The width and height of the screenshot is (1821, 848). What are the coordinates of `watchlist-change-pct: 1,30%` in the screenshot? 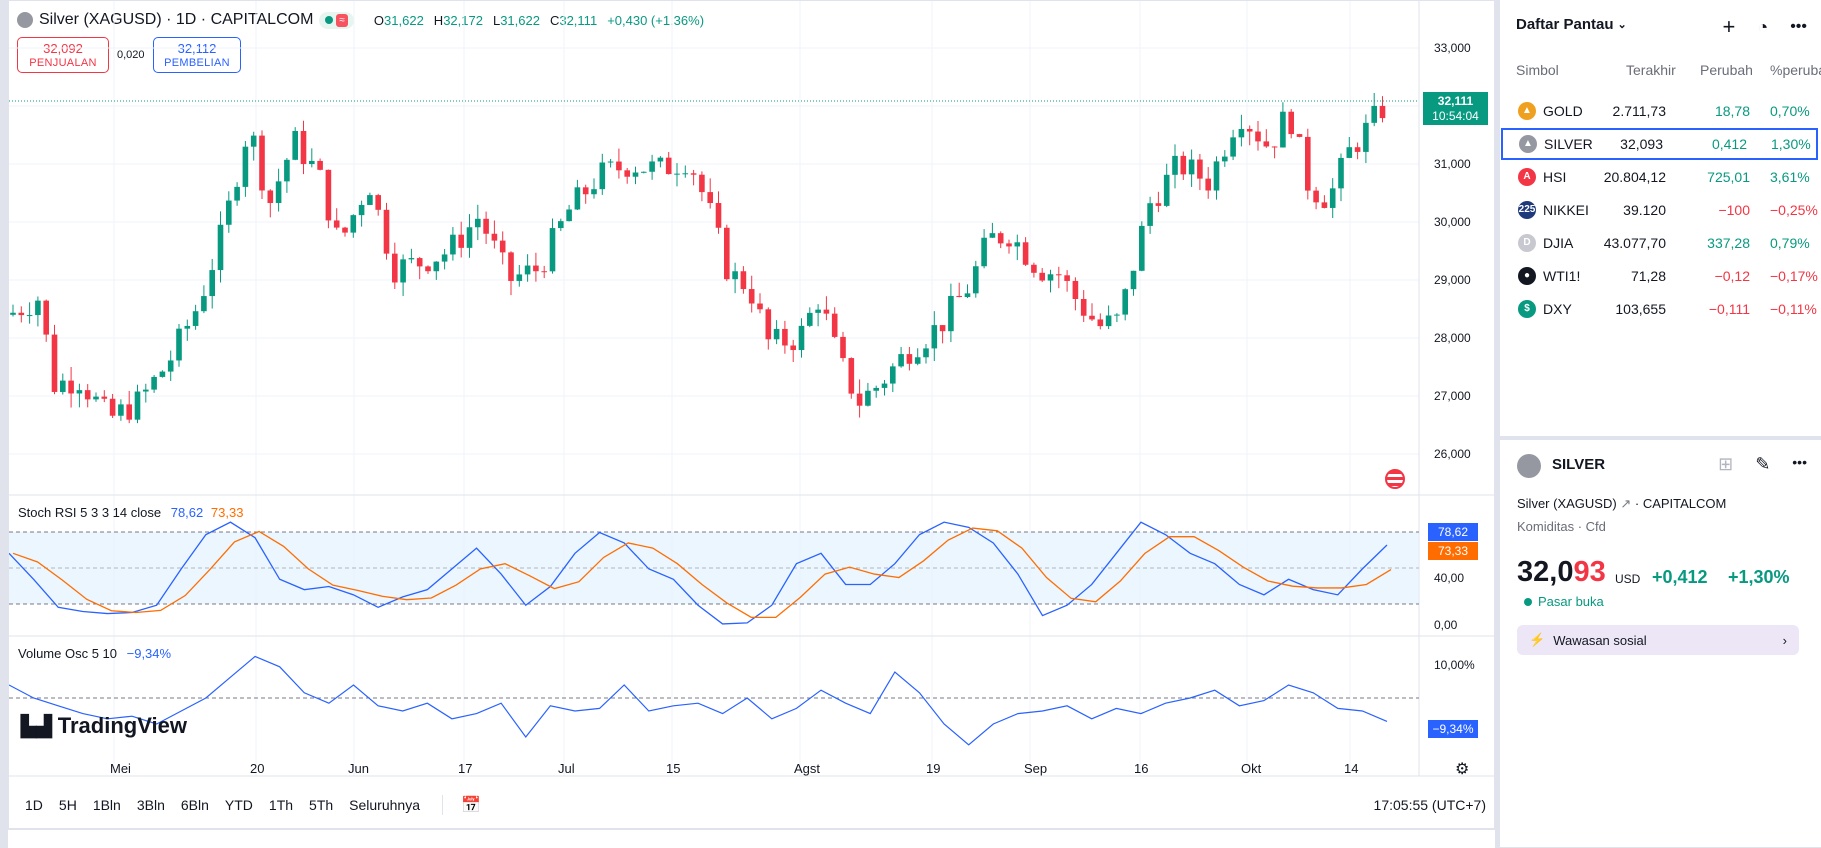 It's located at (1791, 144).